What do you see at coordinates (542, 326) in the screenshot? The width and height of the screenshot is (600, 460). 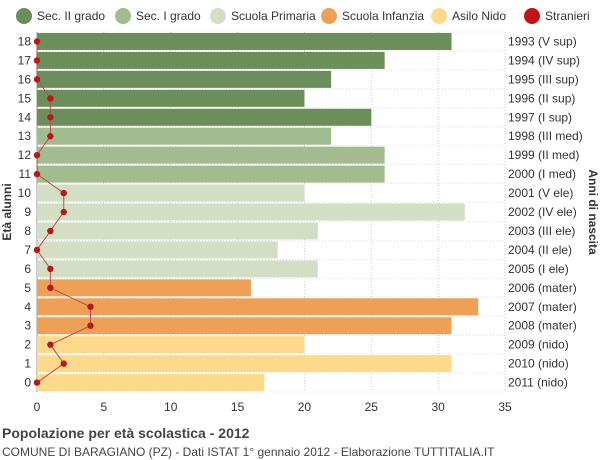 I see `y-tick-label-year: 2008 (mater)` at bounding box center [542, 326].